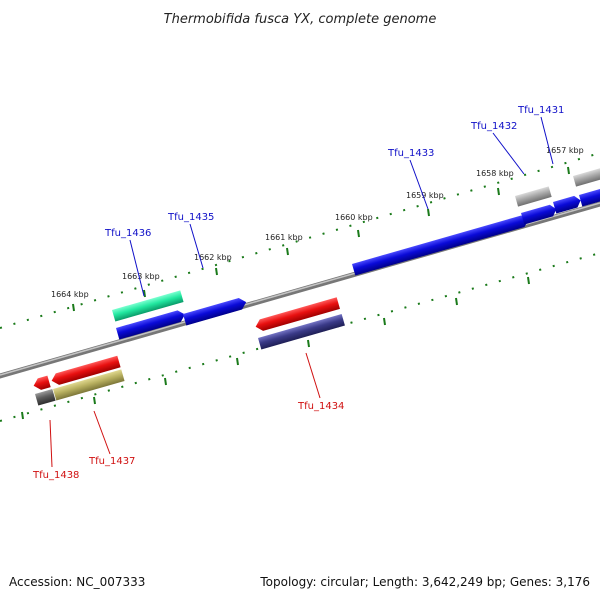  What do you see at coordinates (127, 233) in the screenshot?
I see `gene-label-tfu-1436: Tfu_1436` at bounding box center [127, 233].